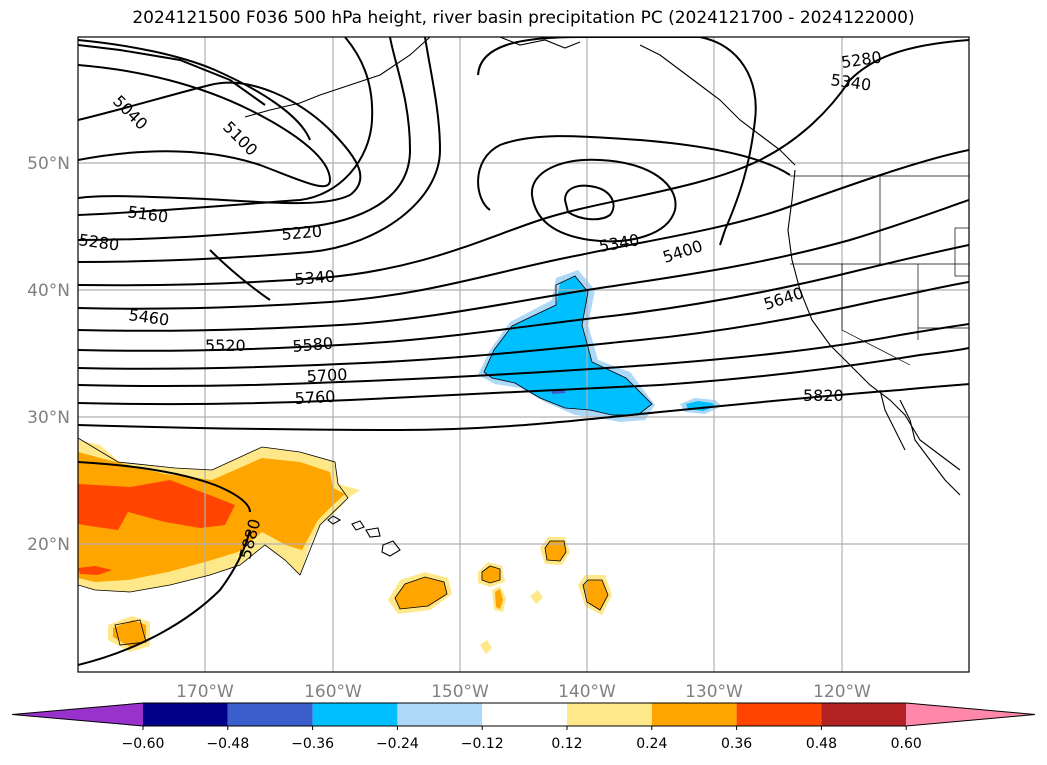 The height and width of the screenshot is (765, 1047). I want to click on negative-precip-field, so click(600, 346).